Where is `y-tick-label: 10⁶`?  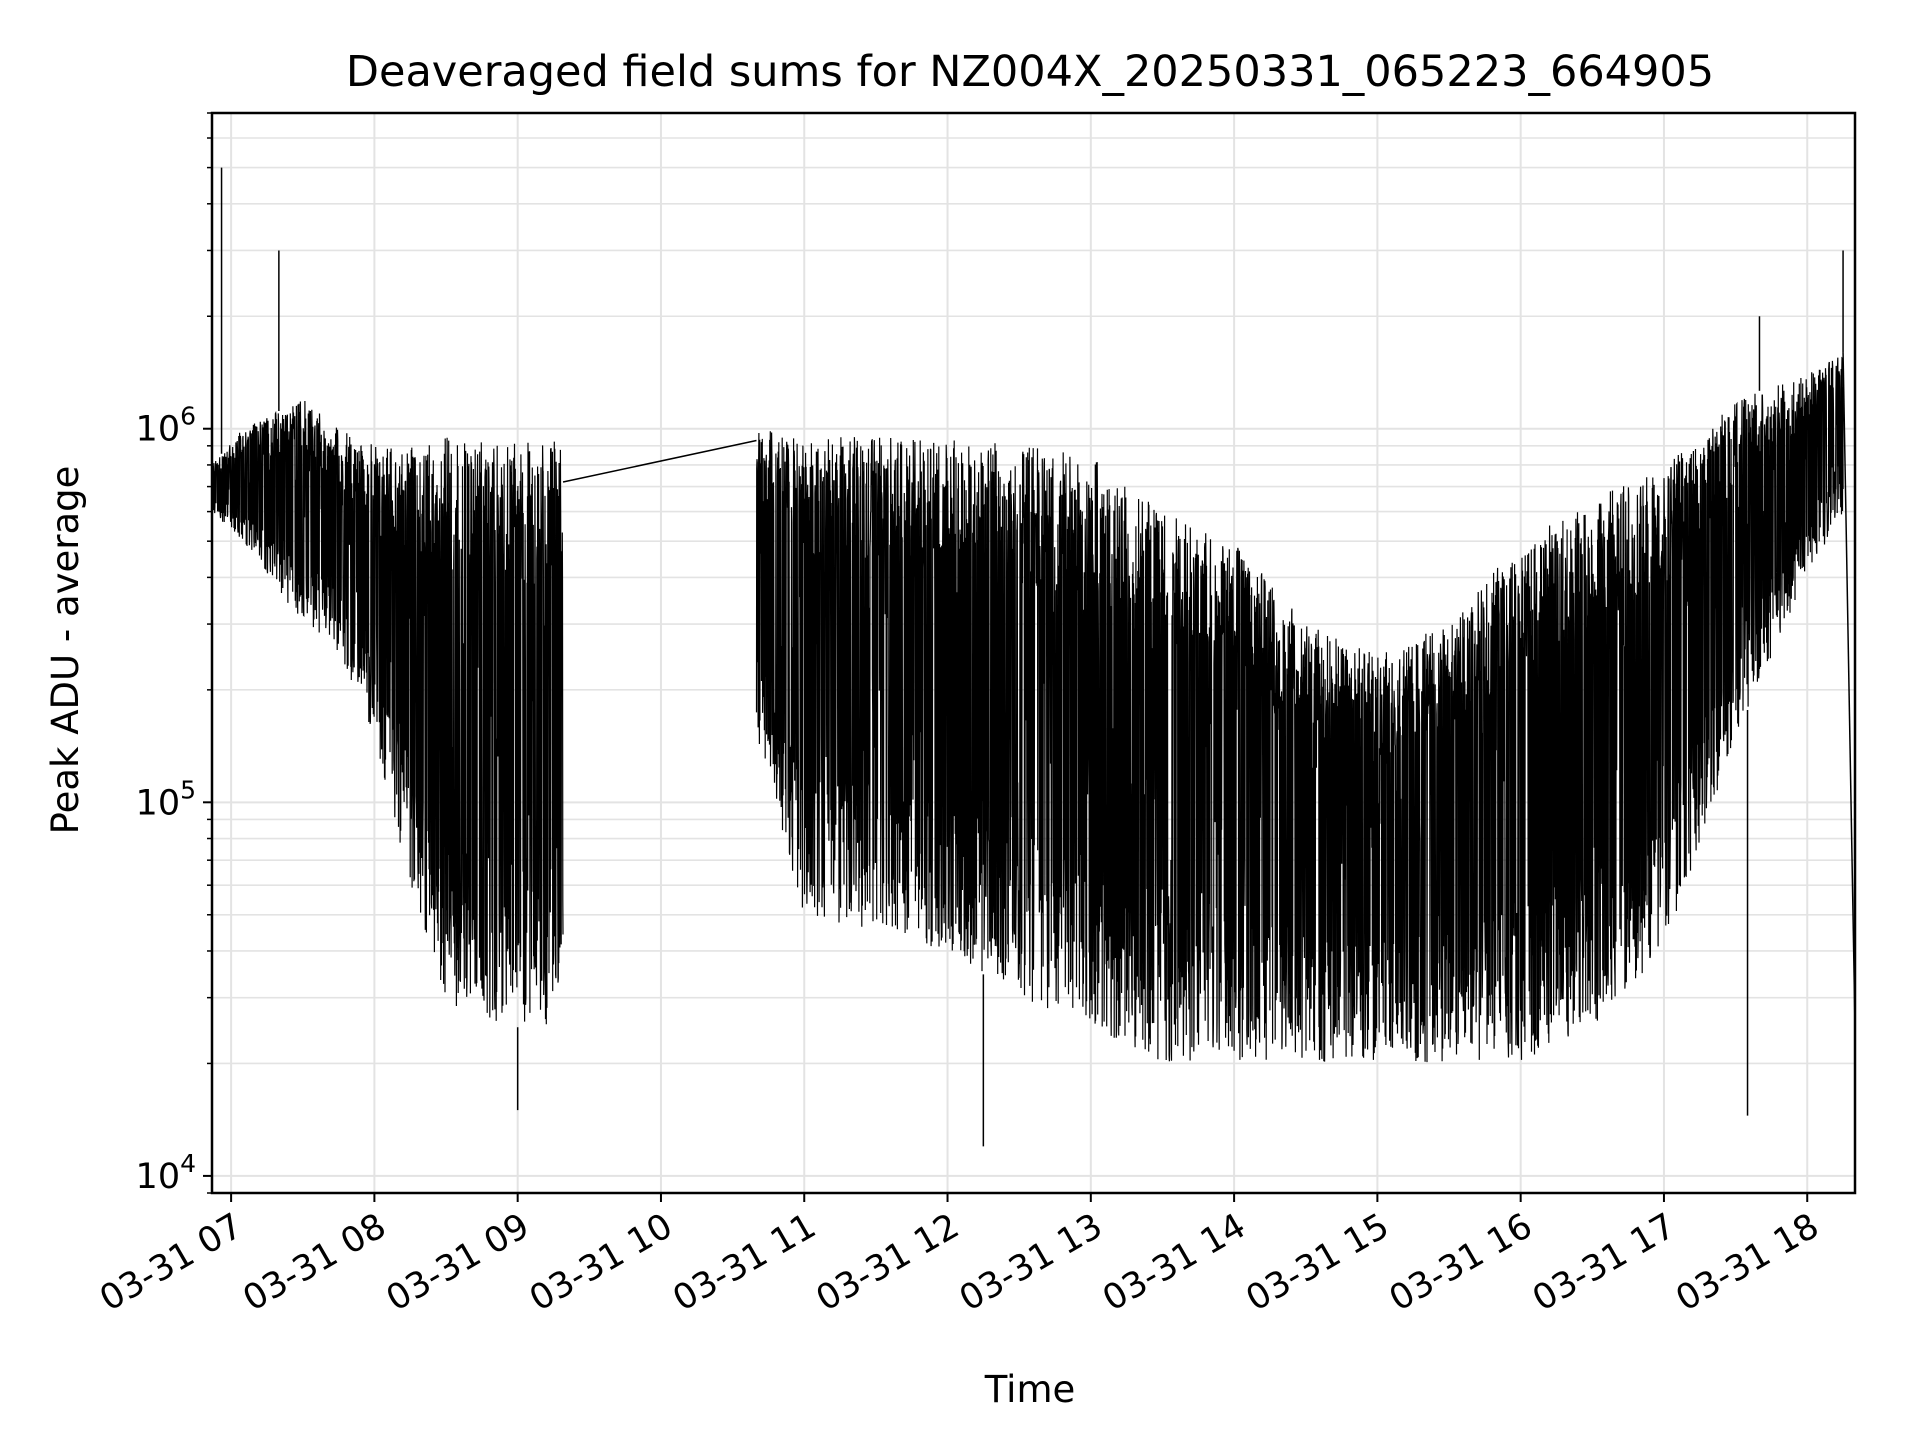
y-tick-label: 10⁶ is located at coordinates (166, 426).